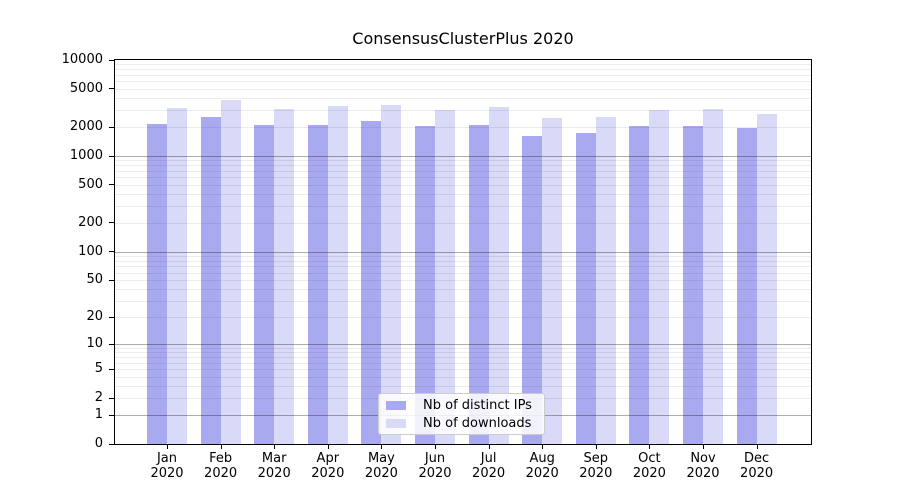 Image resolution: width=900 pixels, height=500 pixels. I want to click on bar-distinct-ips-aug, so click(532, 289).